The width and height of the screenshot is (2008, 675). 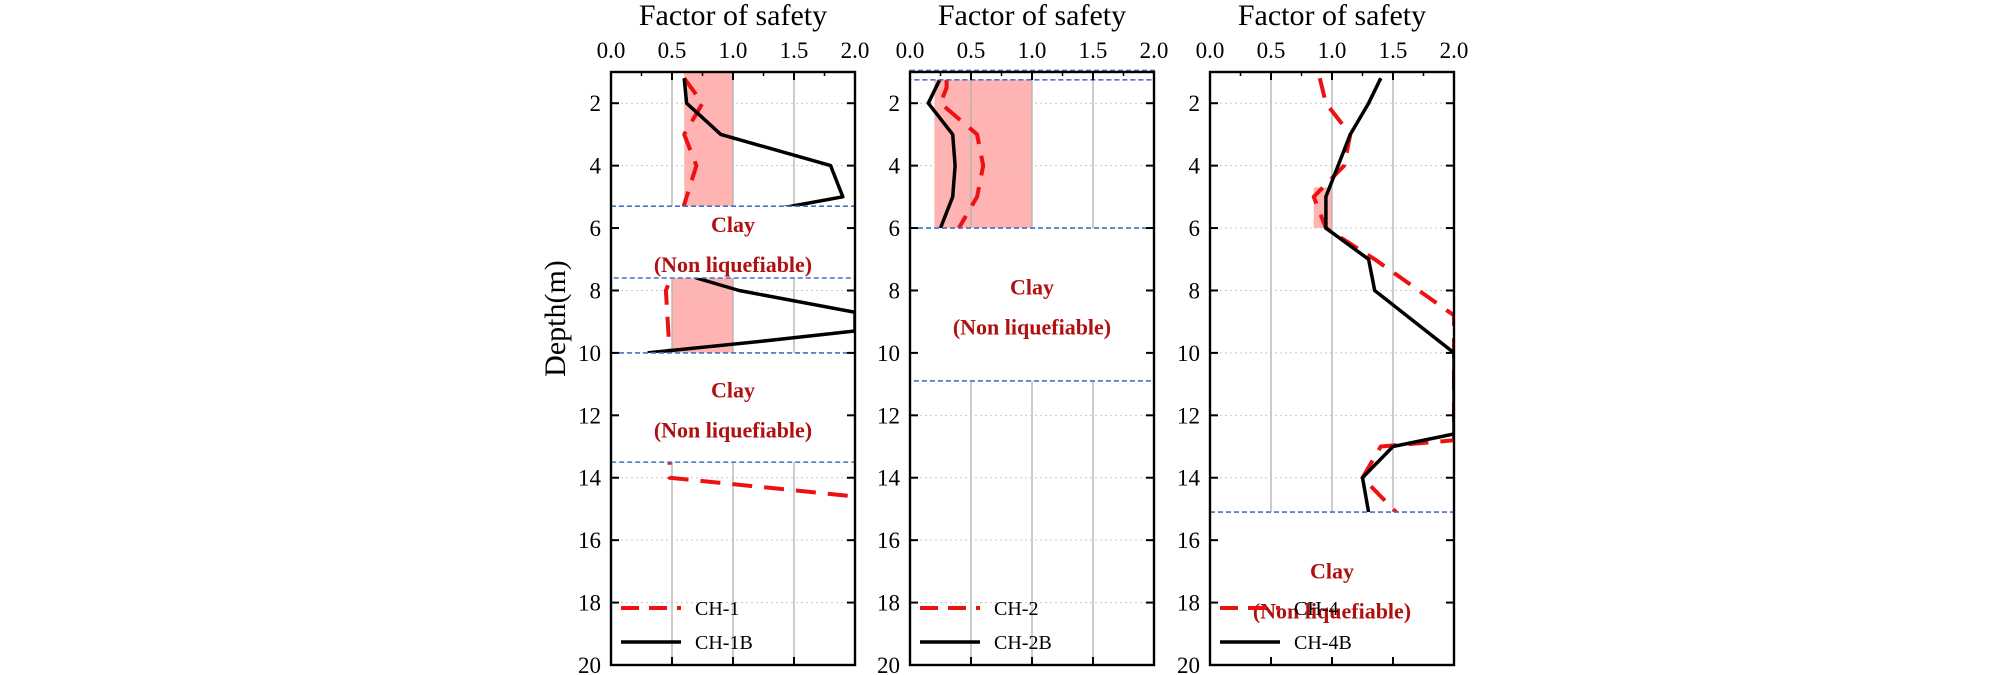 What do you see at coordinates (895, 166) in the screenshot?
I see `chart-1-y-tick-label: 4` at bounding box center [895, 166].